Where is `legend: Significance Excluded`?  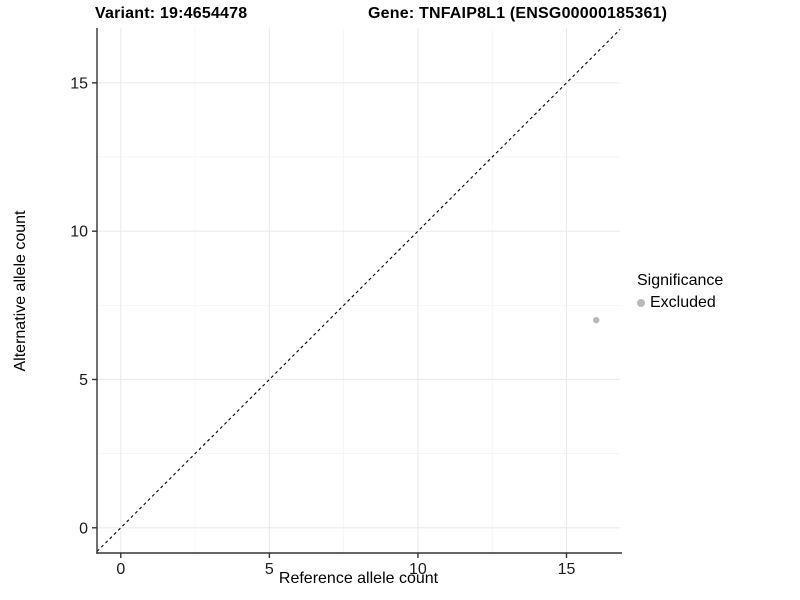 legend: Significance Excluded is located at coordinates (680, 292).